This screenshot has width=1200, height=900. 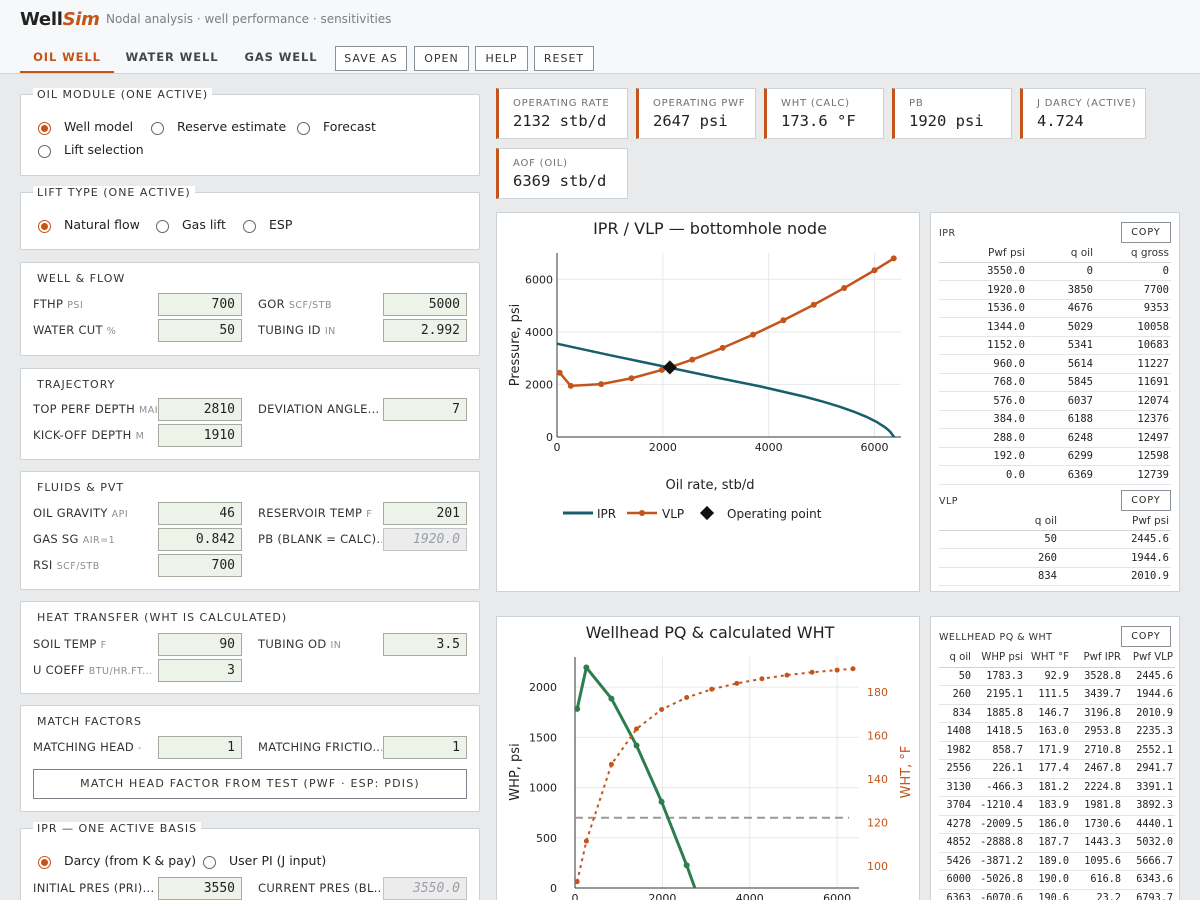 I want to click on gor-label: GOR SCF/STB, so click(x=320, y=304).